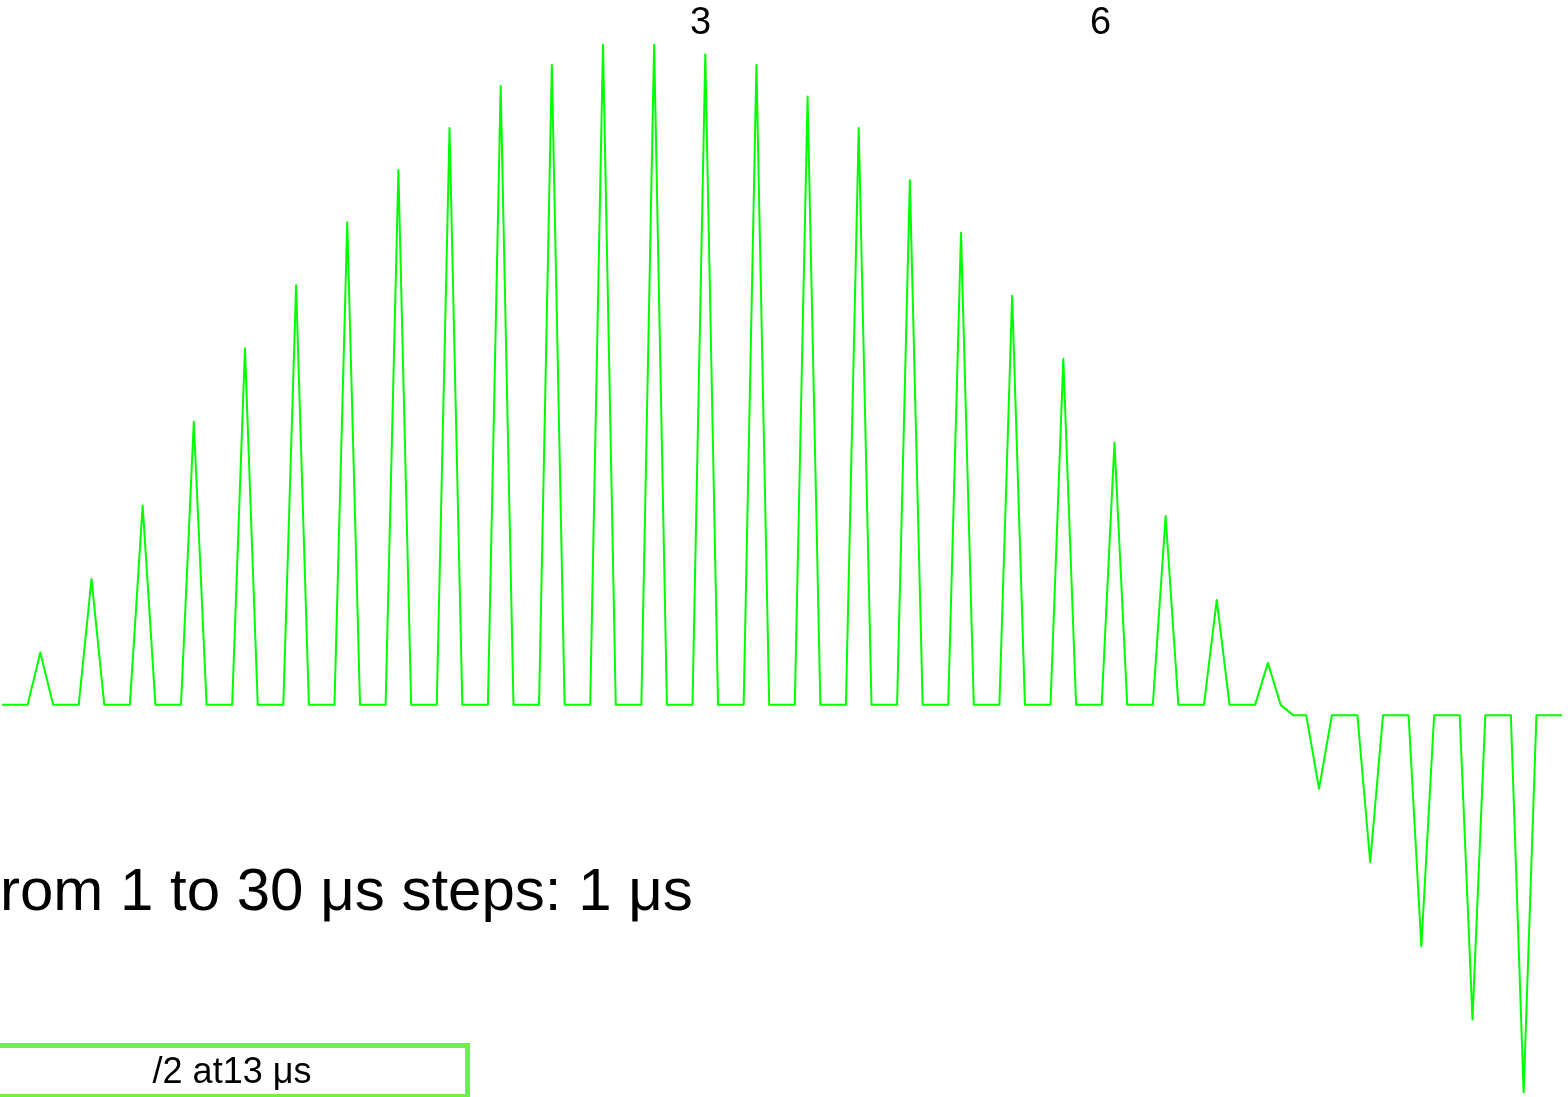  Describe the element at coordinates (346, 889) in the screenshot. I see `annotation: rom 1 to 30 μs steps: 1 μs` at that location.